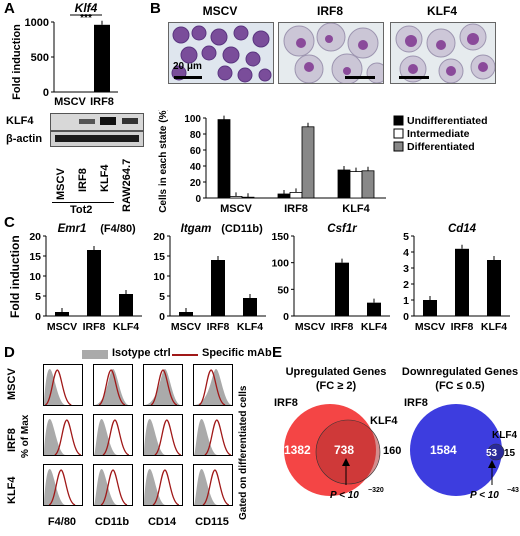 Image resolution: width=520 pixels, height=536 pixels. Describe the element at coordinates (105, 178) in the screenshot. I see `blot-lane-label: KLF4` at that location.